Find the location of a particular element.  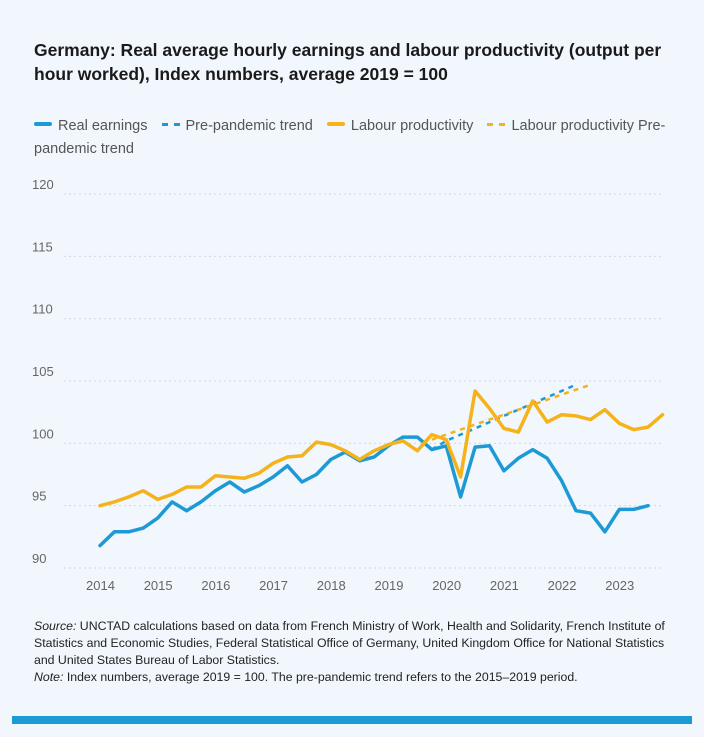

x-tick-label: 2016 is located at coordinates (215, 585).